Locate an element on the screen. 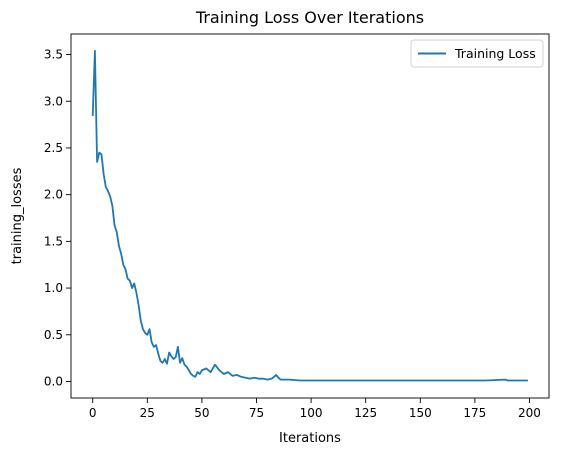 The image size is (567, 455). y-tick-label: 3.0 is located at coordinates (53, 101).